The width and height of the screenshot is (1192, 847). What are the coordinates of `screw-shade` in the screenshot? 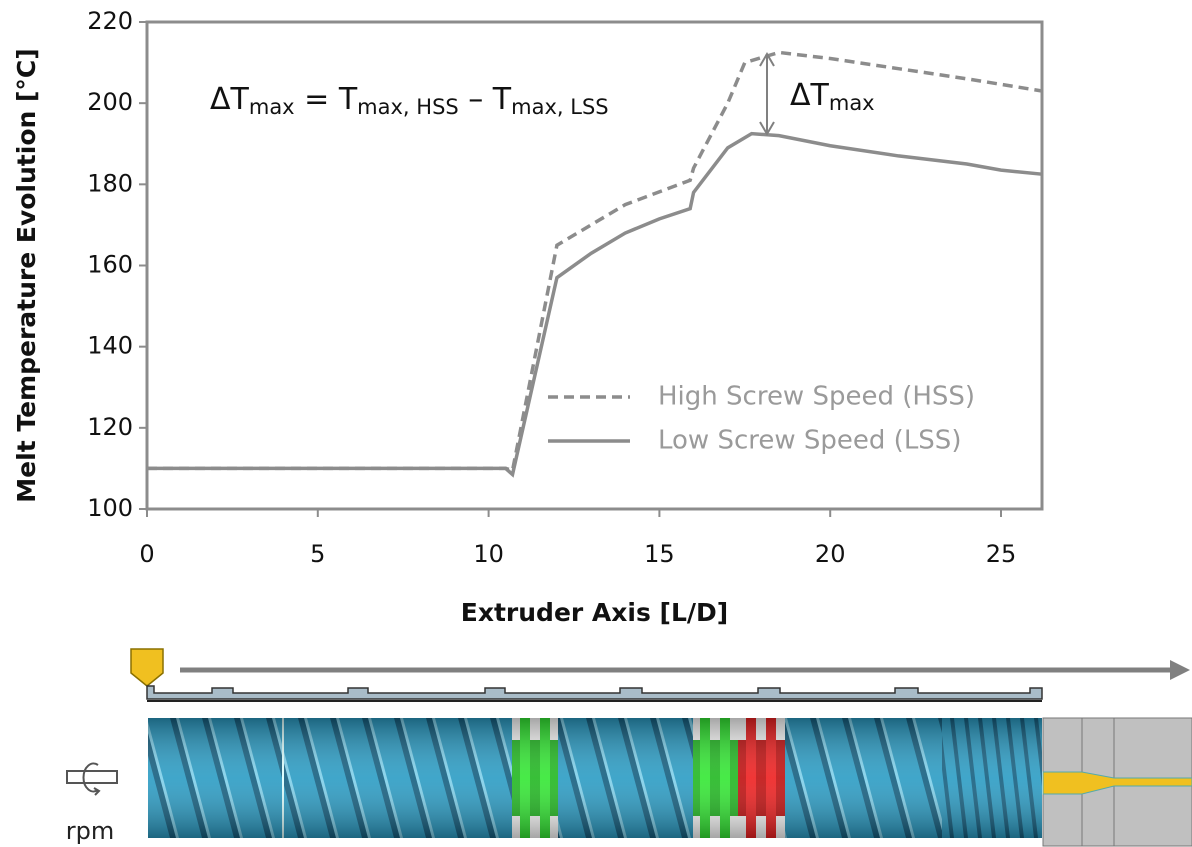 It's located at (595, 778).